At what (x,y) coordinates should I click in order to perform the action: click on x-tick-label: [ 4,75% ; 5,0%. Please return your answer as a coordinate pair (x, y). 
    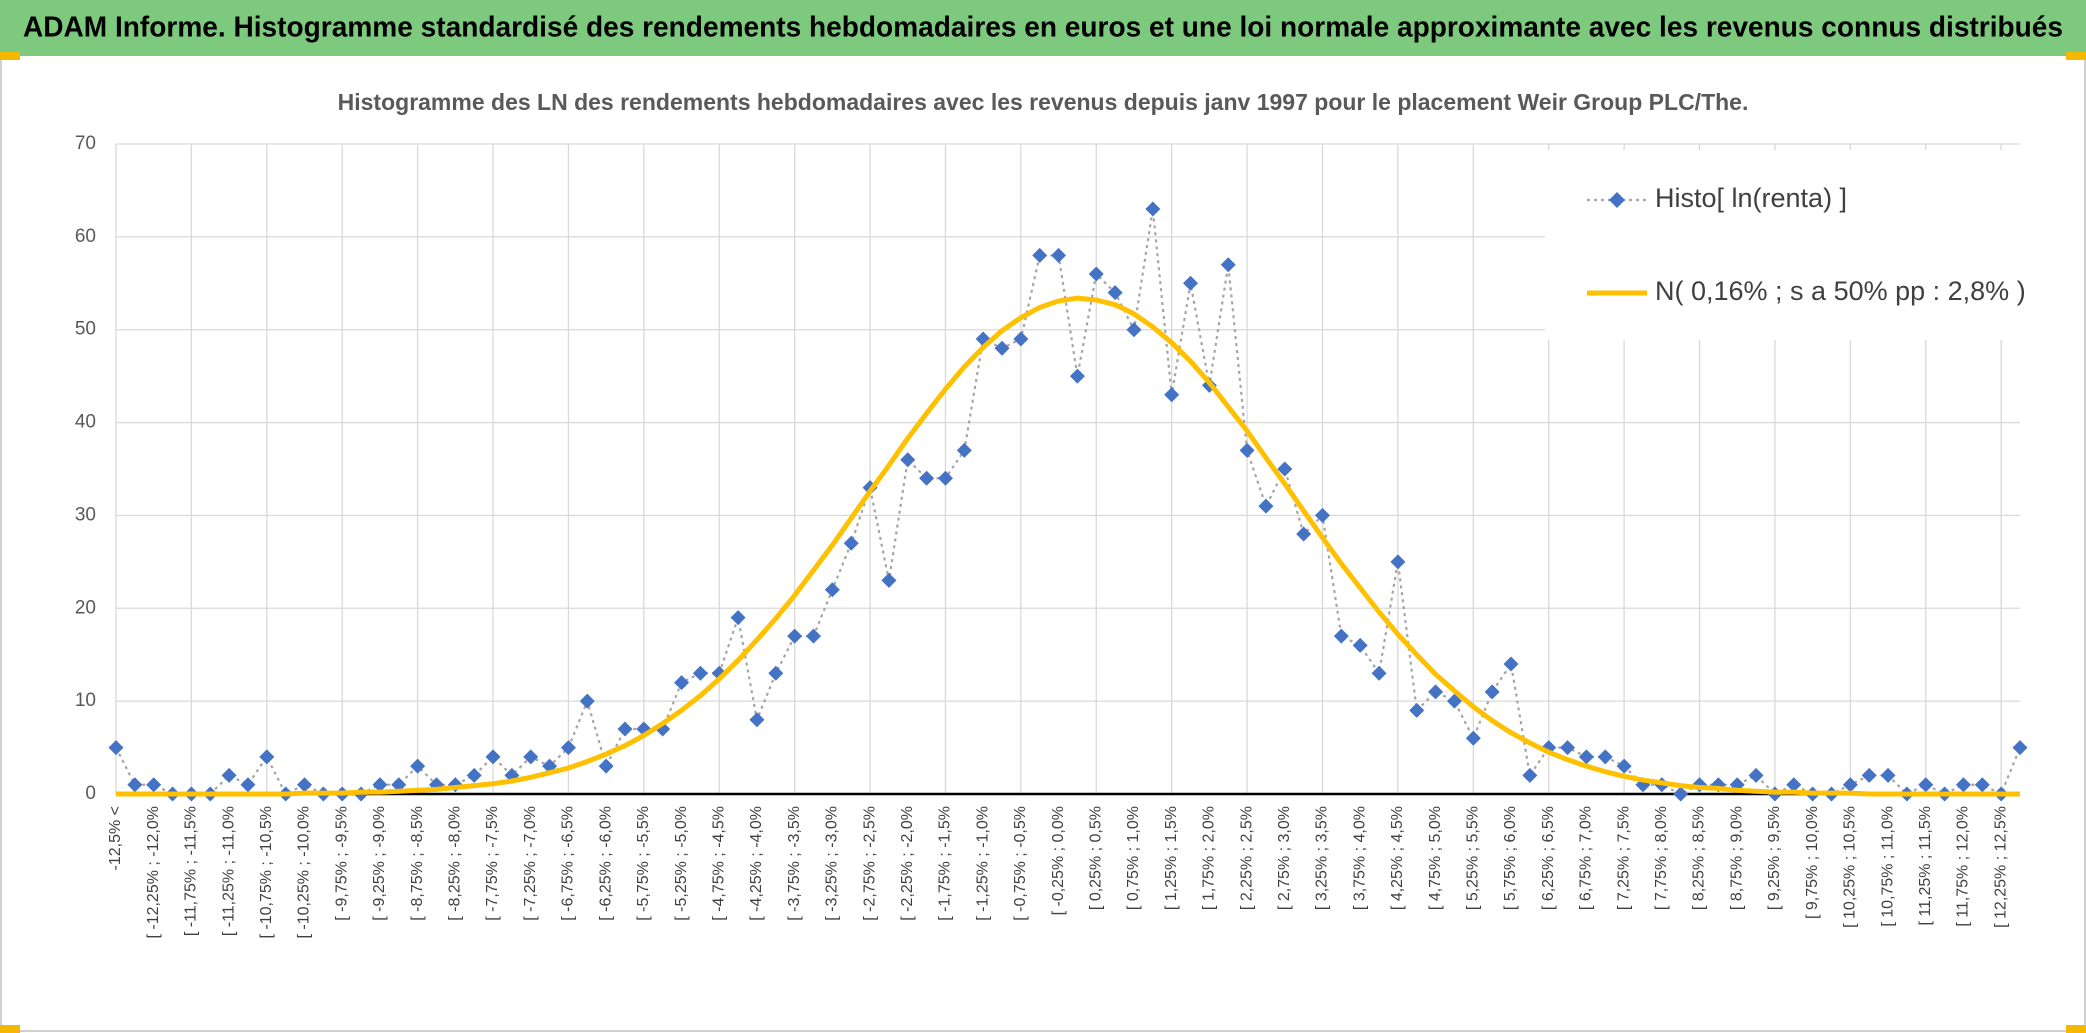
    Looking at the image, I should click on (1435, 858).